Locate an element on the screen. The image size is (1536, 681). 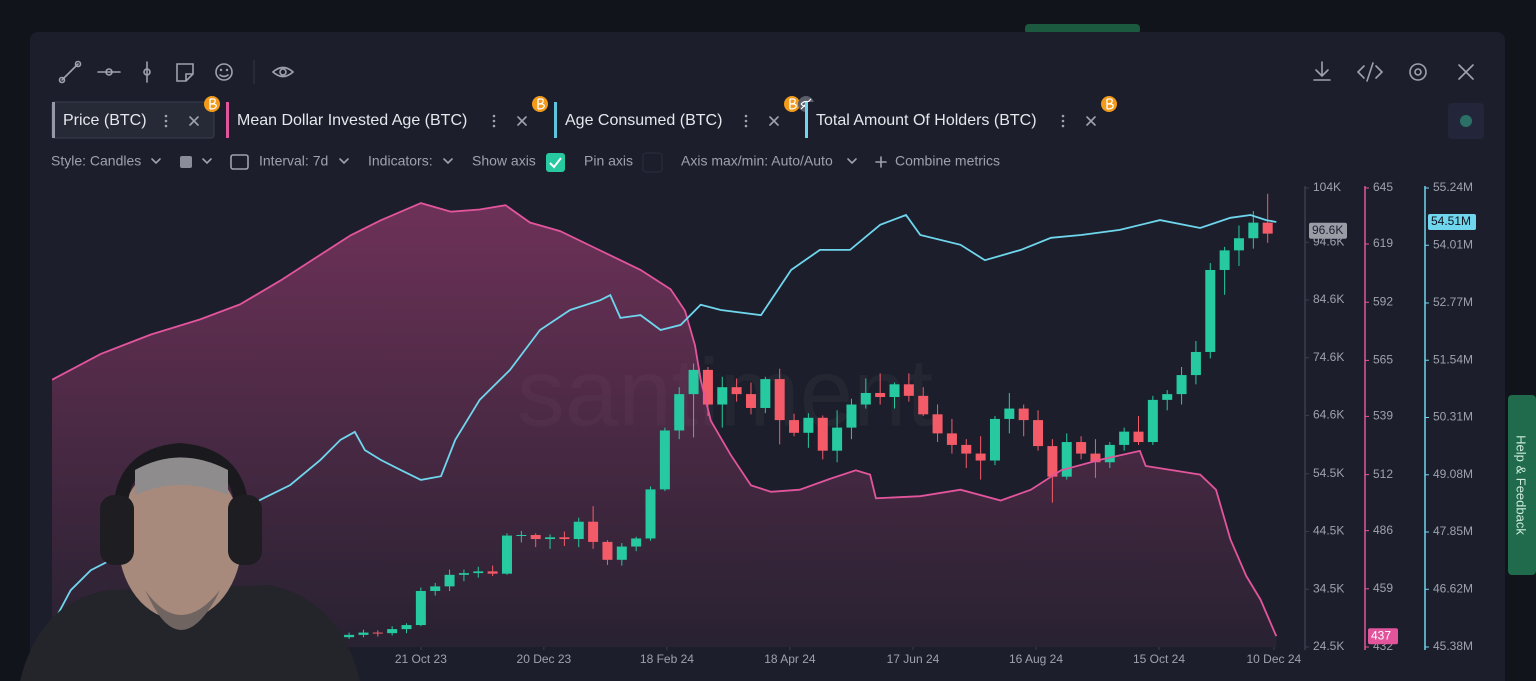
x-tick-label: 18 Feb 24 is located at coordinates (667, 659).